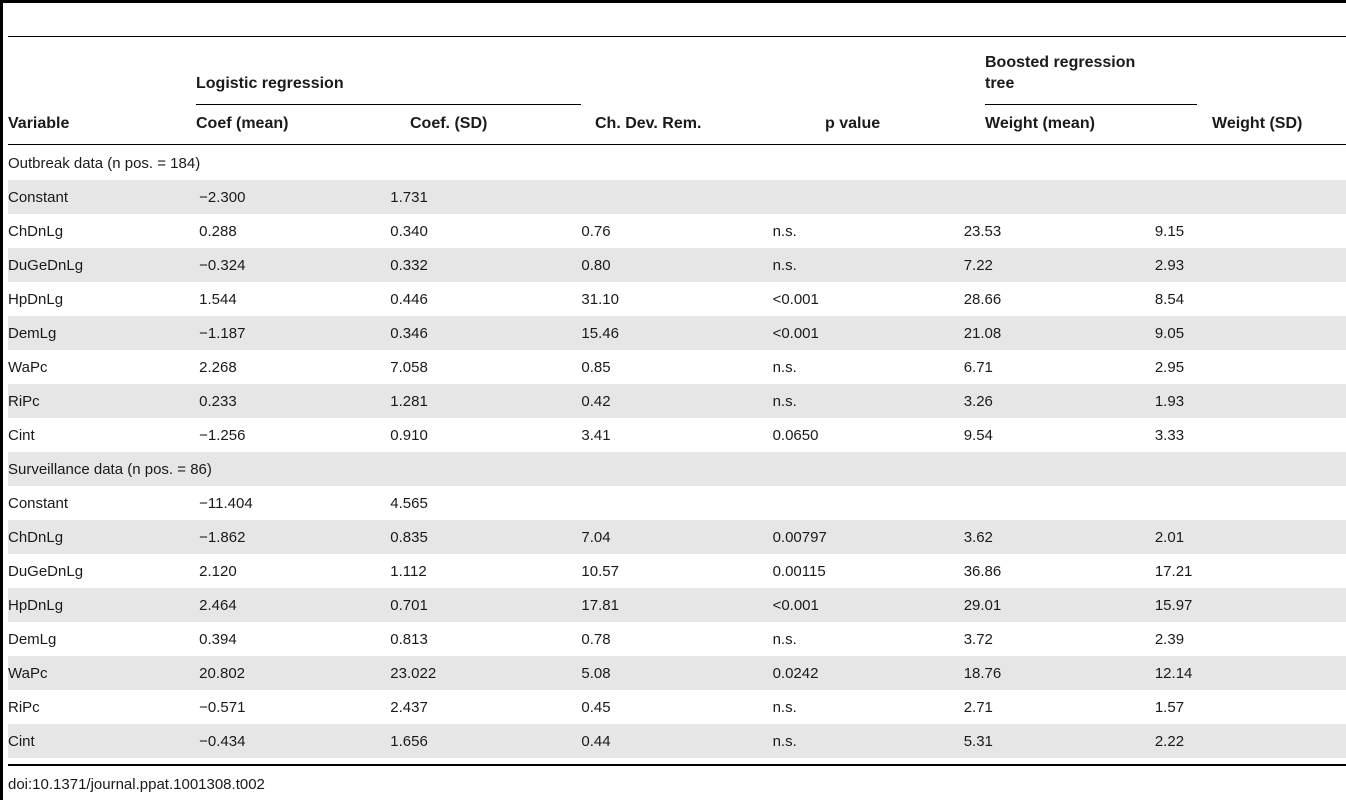  What do you see at coordinates (1250, 265) in the screenshot?
I see `table-cell: 2.93` at bounding box center [1250, 265].